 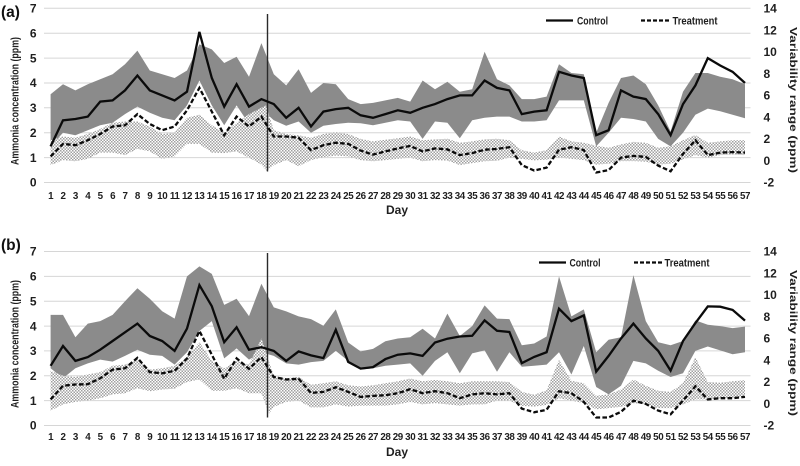 I want to click on svg-text: (b), so click(x=11, y=245).